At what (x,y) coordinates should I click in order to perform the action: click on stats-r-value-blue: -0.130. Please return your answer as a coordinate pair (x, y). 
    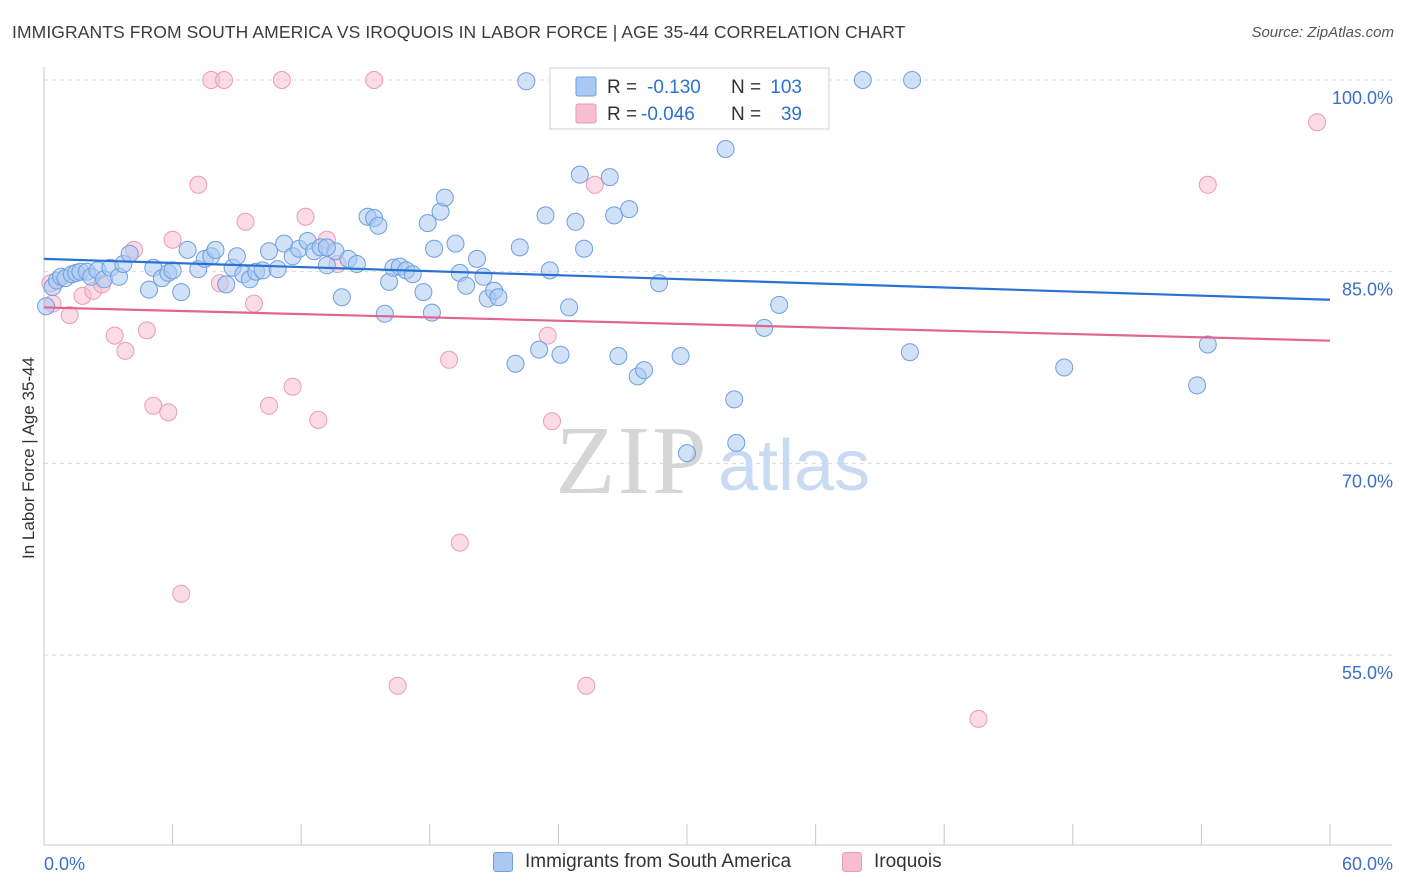
    Looking at the image, I should click on (674, 87).